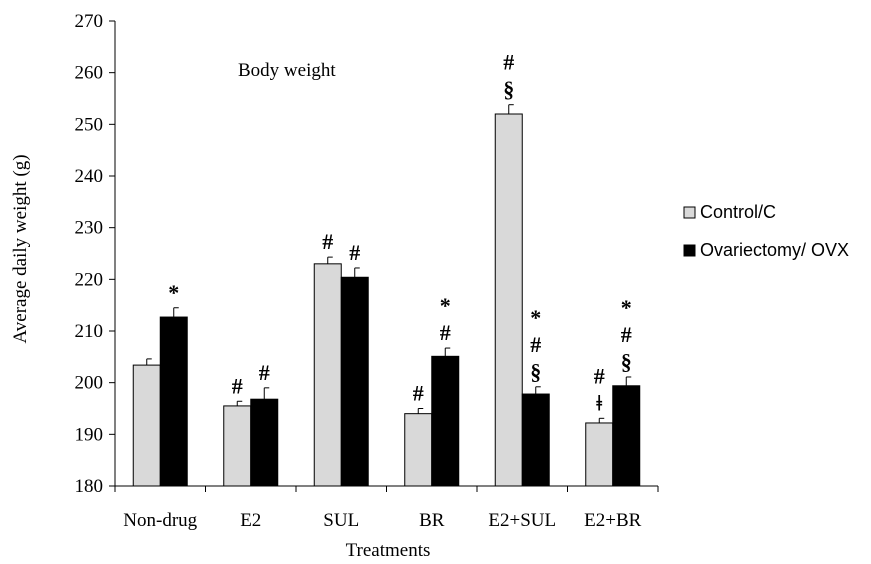 The height and width of the screenshot is (564, 871). I want to click on x-tick-label-E2+BR: E2+BR, so click(612, 520).